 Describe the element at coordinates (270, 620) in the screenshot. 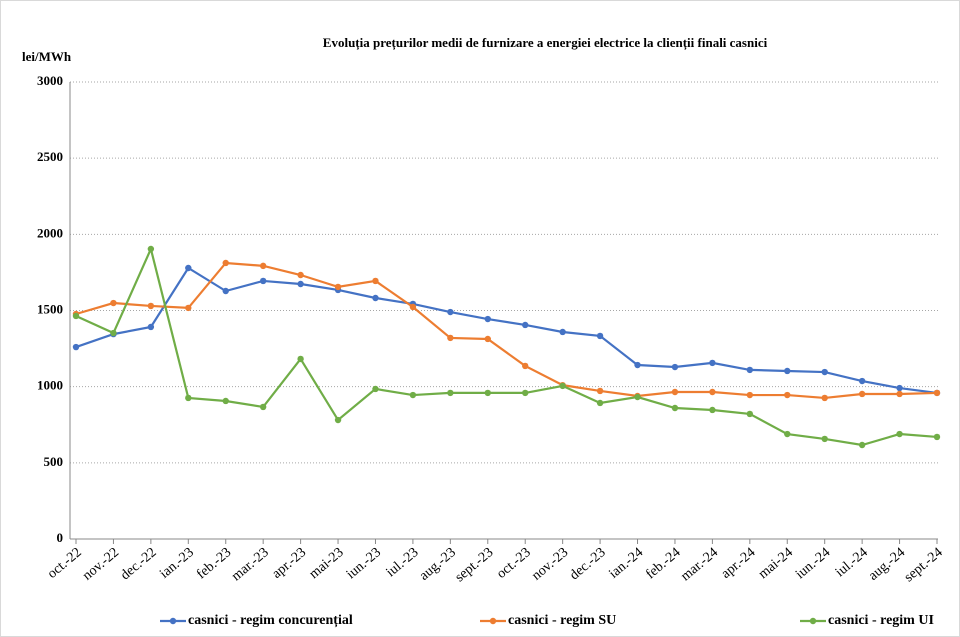

I see `legend-label: casnici - regim concurențial` at that location.